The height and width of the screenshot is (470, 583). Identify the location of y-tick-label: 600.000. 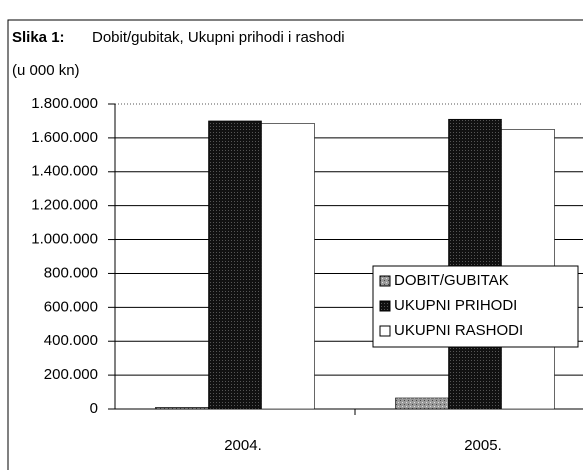
(71, 306).